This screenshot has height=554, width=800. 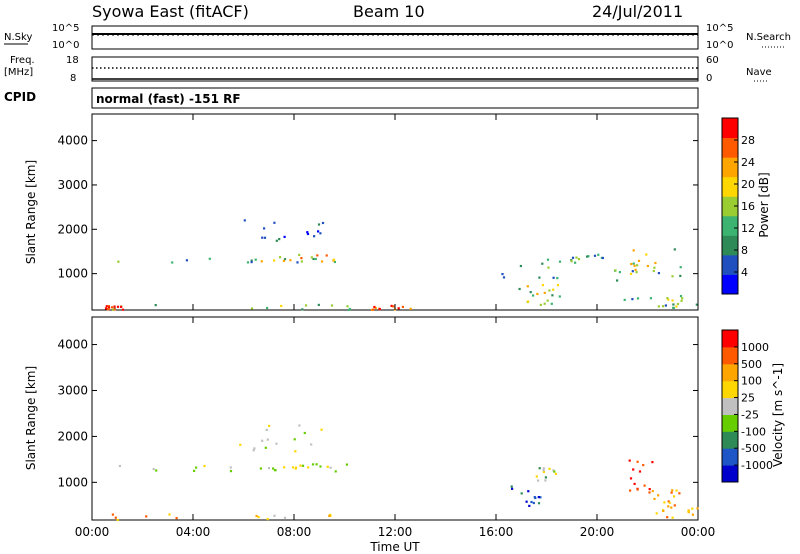 I want to click on x-tick-label: 08:00, so click(x=294, y=532).